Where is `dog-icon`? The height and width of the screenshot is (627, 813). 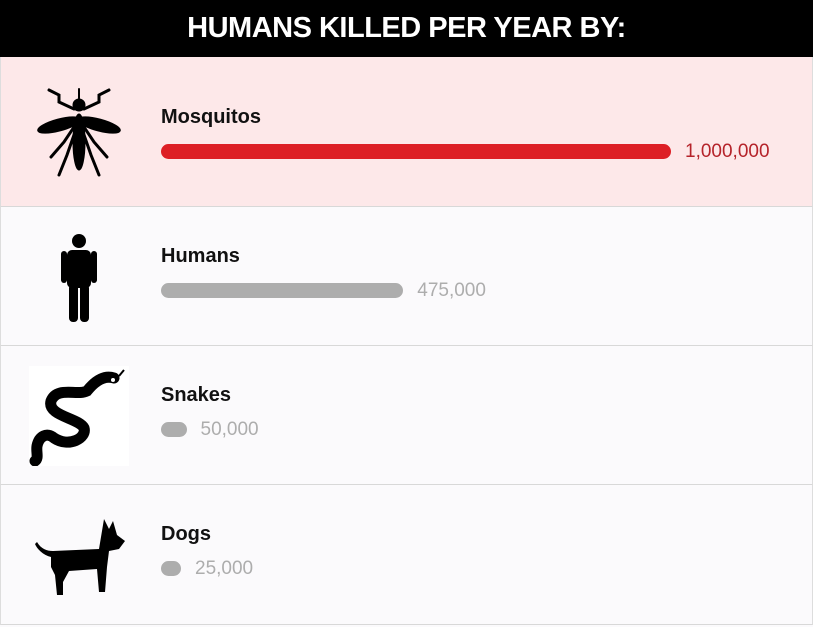
dog-icon is located at coordinates (80, 557).